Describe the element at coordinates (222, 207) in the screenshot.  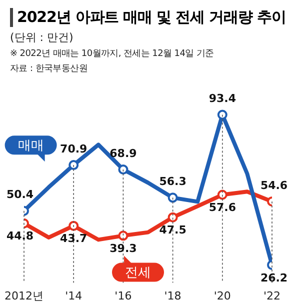
I see `data-label: 57.6` at that location.